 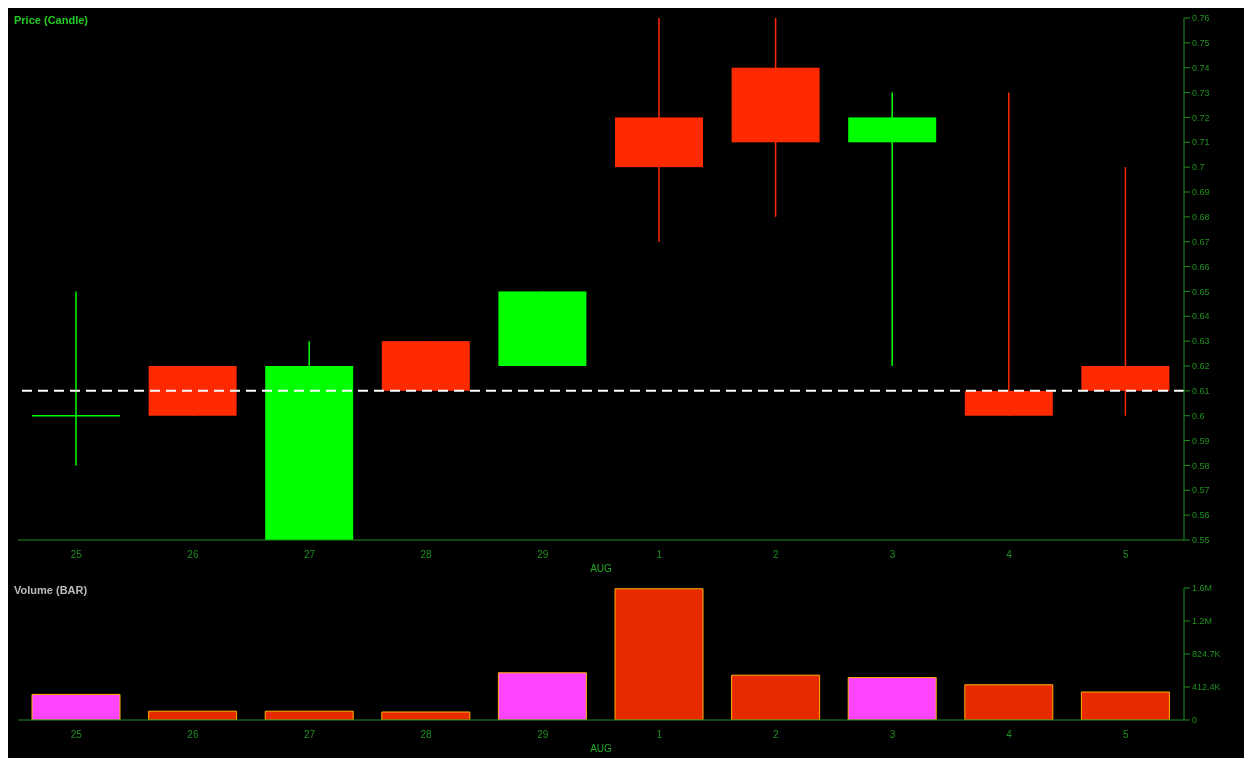 I want to click on y-tick-label: 0.65, so click(x=1201, y=291).